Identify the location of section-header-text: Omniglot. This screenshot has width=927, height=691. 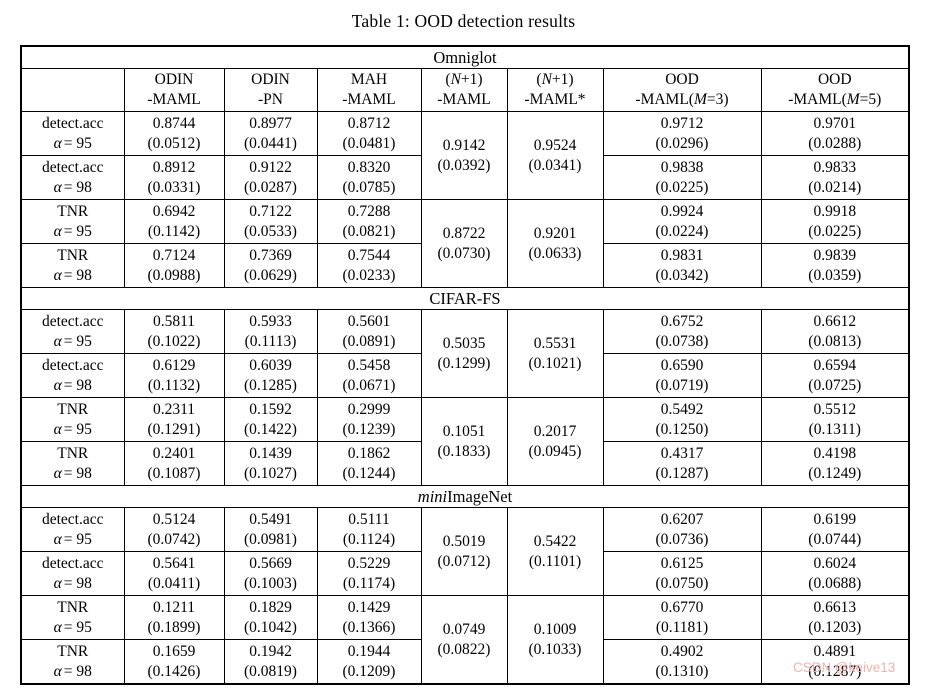
(465, 57).